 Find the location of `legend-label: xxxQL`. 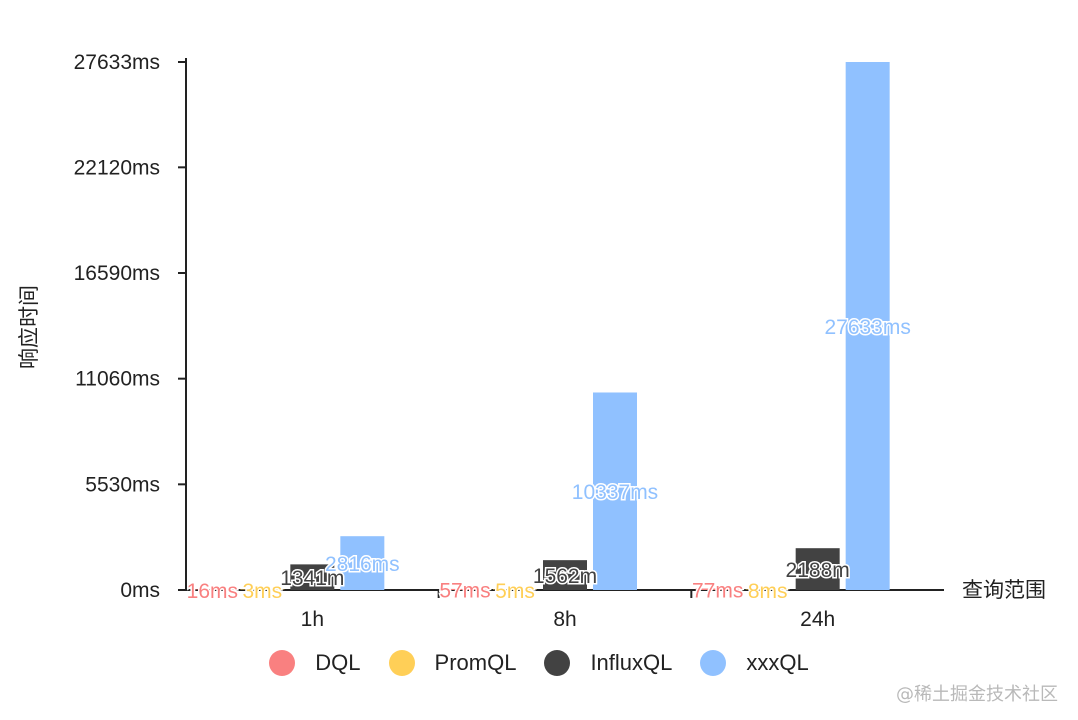

legend-label: xxxQL is located at coordinates (777, 662).